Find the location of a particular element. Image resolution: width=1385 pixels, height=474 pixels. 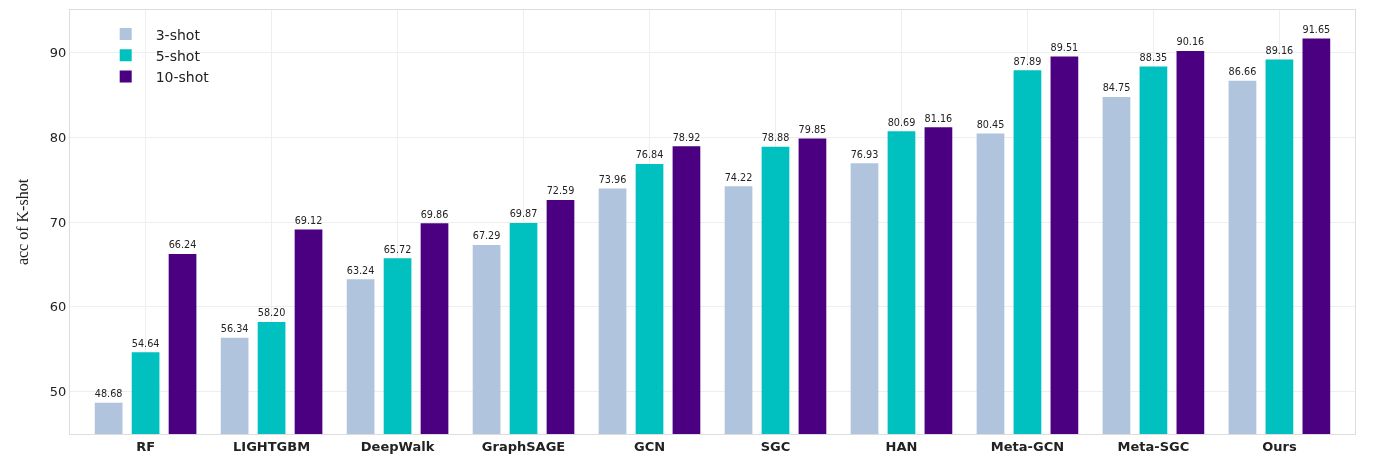

data-label: 65.72 is located at coordinates (397, 249).